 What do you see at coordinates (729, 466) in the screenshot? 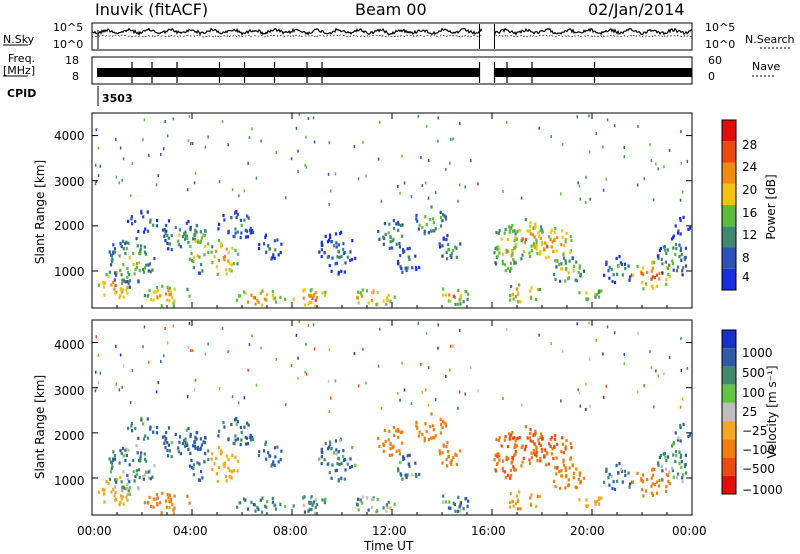
I see `velocity-colorbar-segment` at bounding box center [729, 466].